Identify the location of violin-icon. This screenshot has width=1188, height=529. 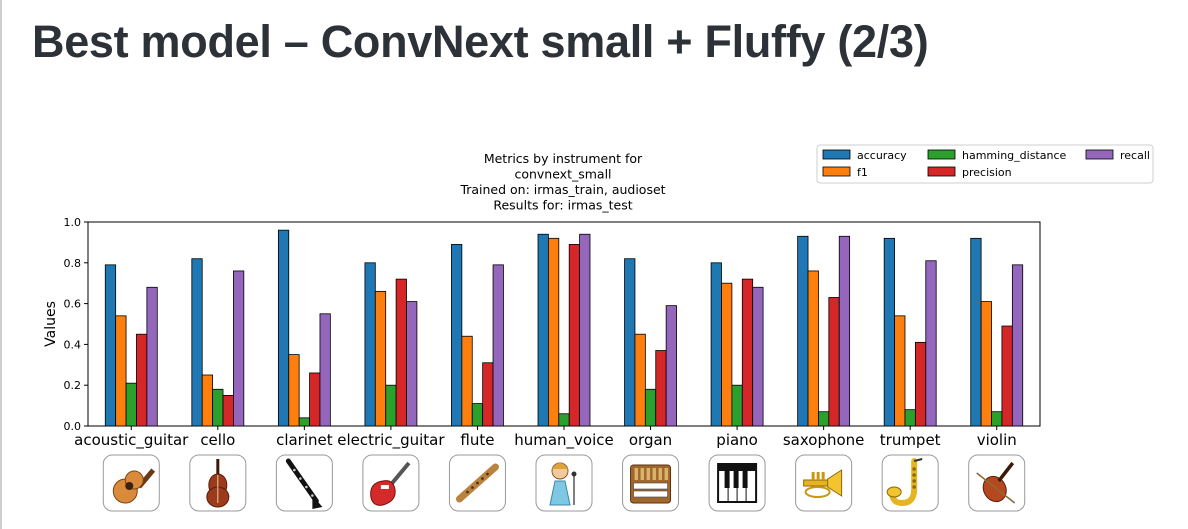
(996, 482).